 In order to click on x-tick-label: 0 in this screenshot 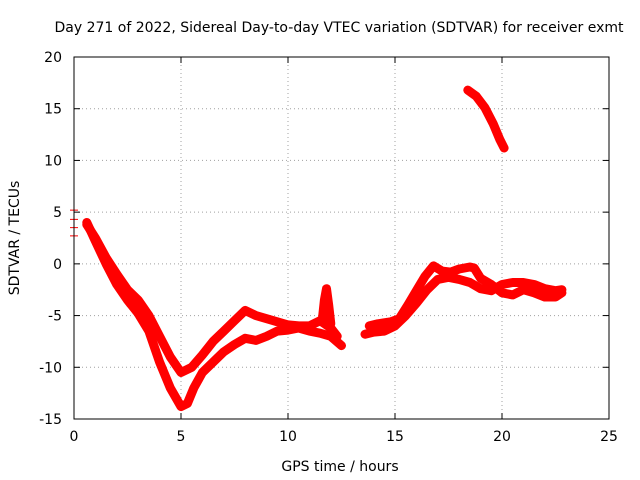, I will do `click(74, 437)`.